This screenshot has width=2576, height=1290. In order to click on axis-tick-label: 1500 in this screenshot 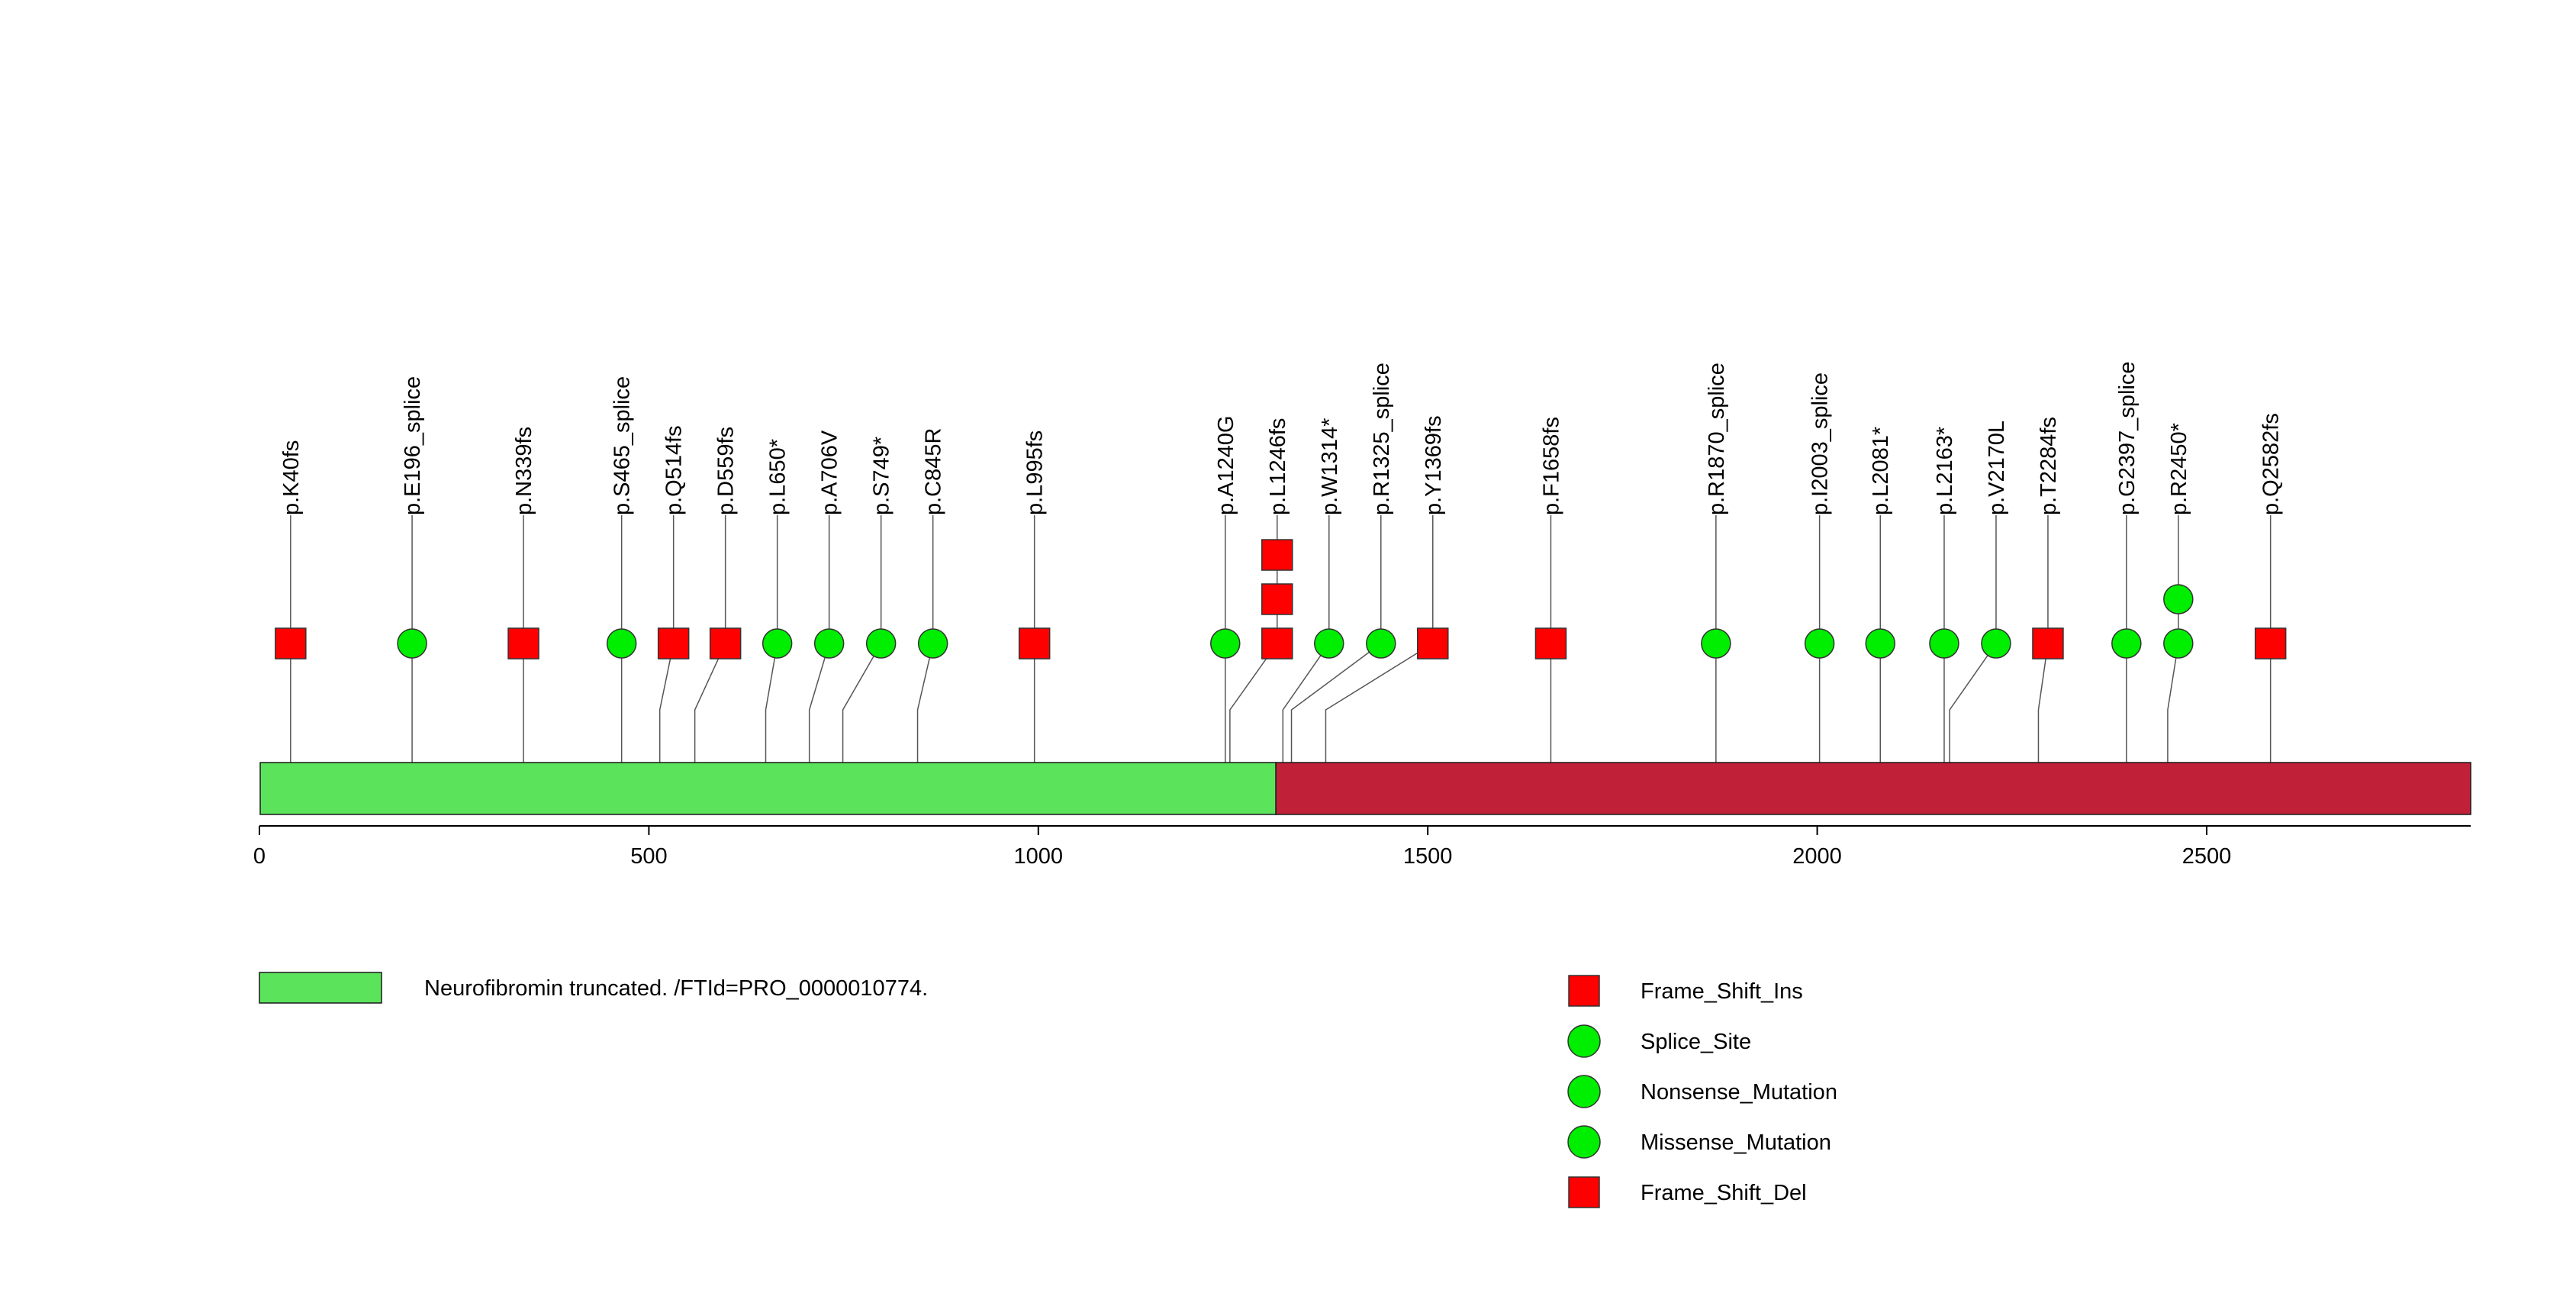, I will do `click(1428, 857)`.